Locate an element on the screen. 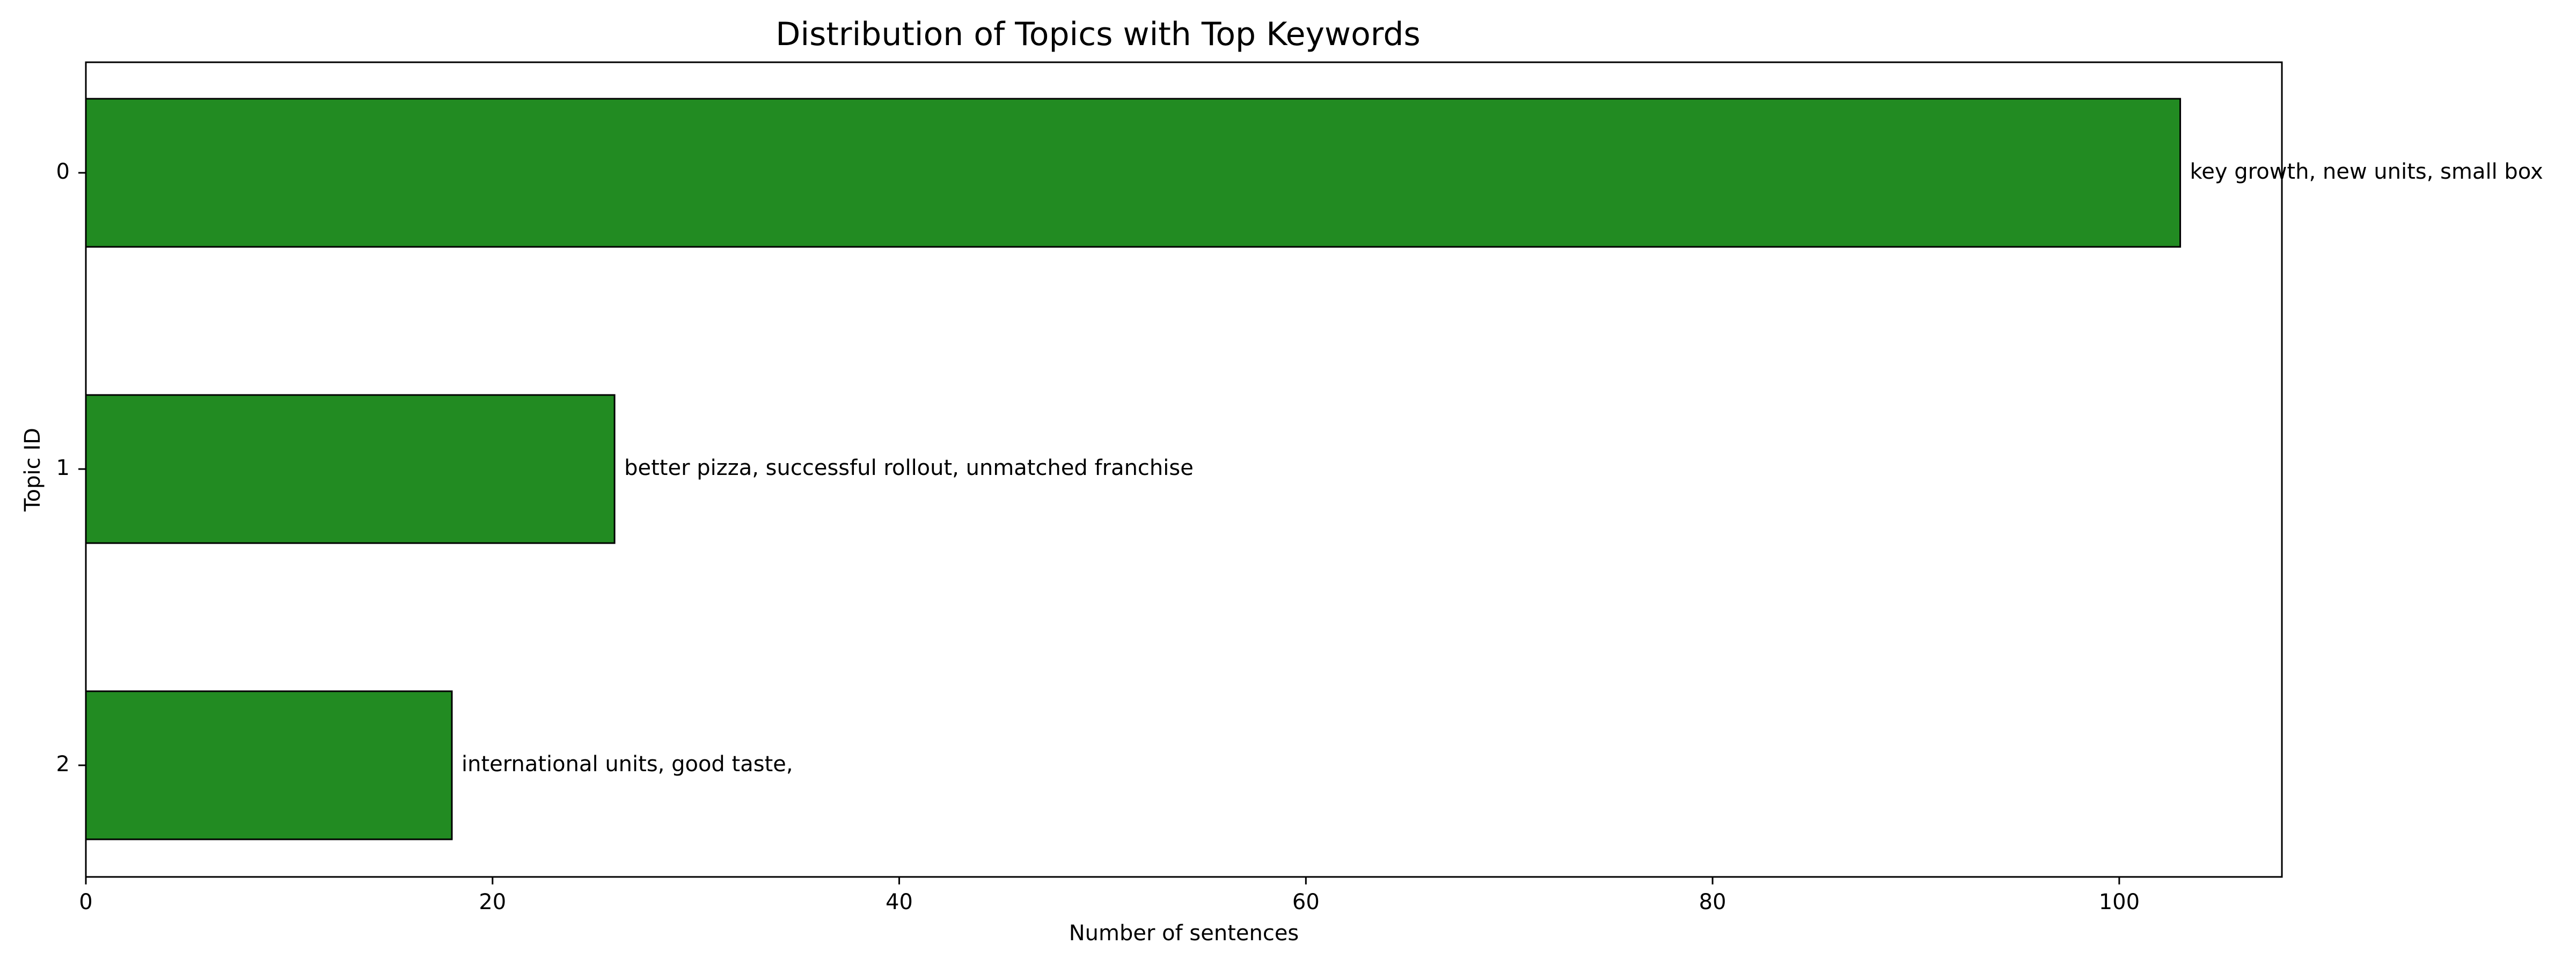 Image resolution: width=2576 pixels, height=966 pixels. y-tick-label: 1 is located at coordinates (63, 468).